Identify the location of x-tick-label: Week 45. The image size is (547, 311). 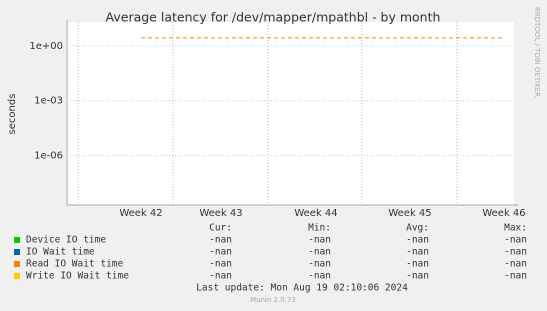
(409, 213).